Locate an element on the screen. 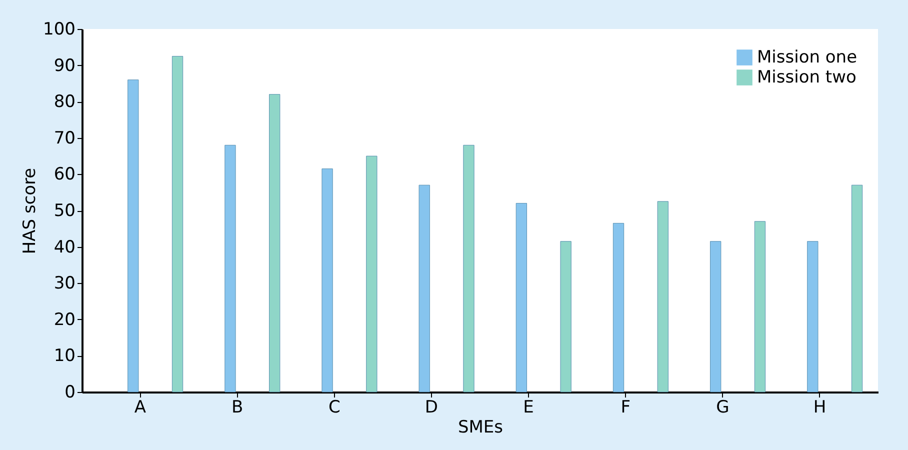 This screenshot has height=450, width=908. y-tick-label: 40 is located at coordinates (65, 247).